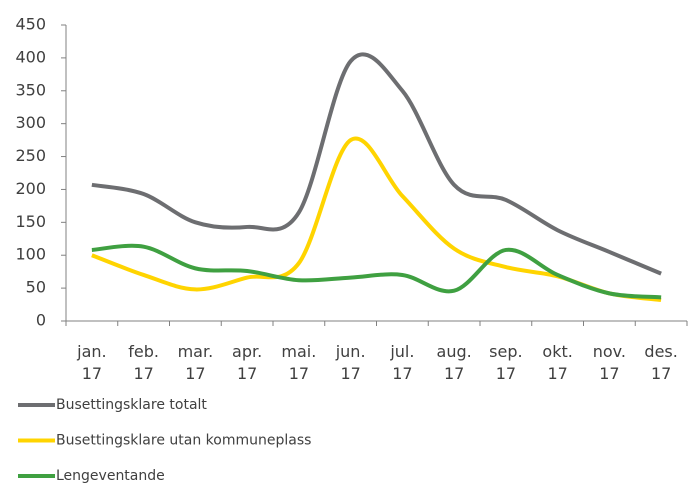 This screenshot has width=693, height=484. I want to click on x-tick-label: feb. 17, so click(143, 362).